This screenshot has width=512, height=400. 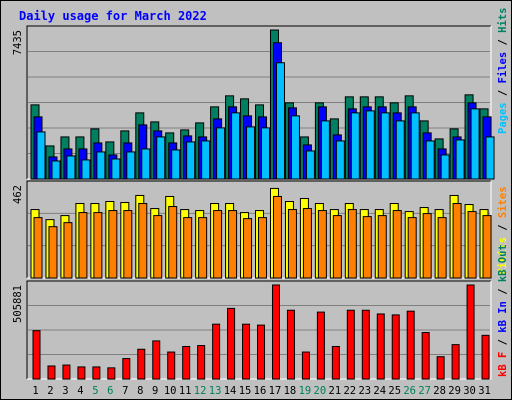 I want to click on x-tick-label: 17, so click(x=275, y=391).